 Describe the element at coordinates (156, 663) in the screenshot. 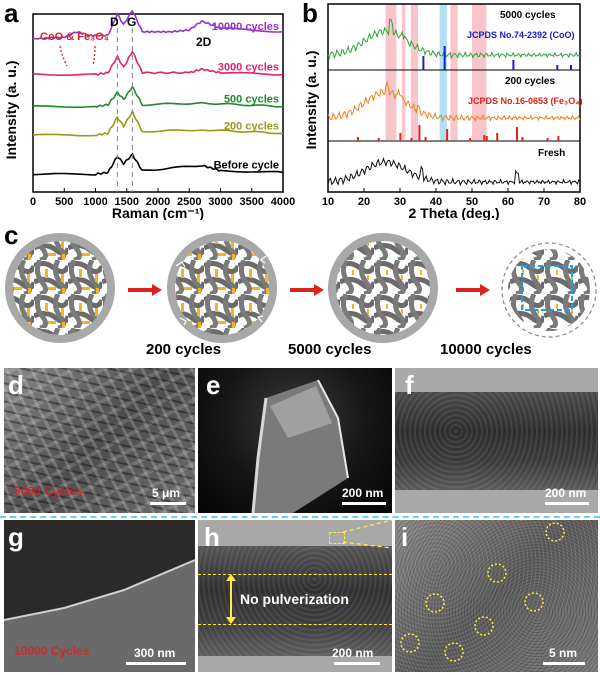

I see `scalebar-g` at that location.